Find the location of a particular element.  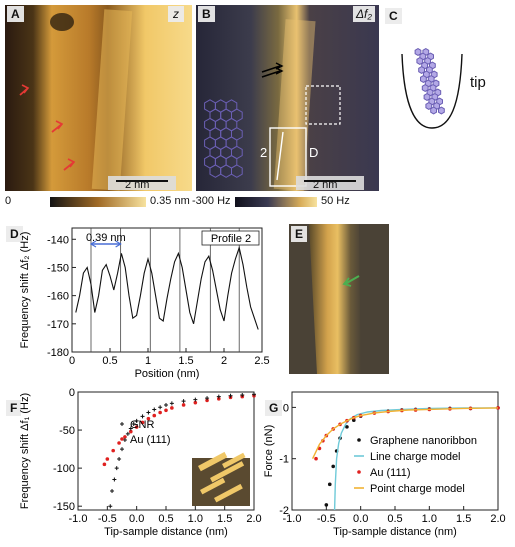

panel-c-tip-label: tip is located at coordinates (478, 82).